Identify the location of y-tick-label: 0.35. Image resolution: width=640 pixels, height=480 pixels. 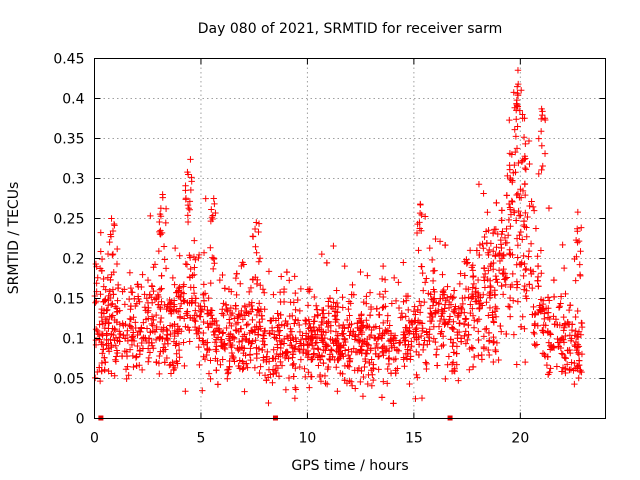
(68, 140).